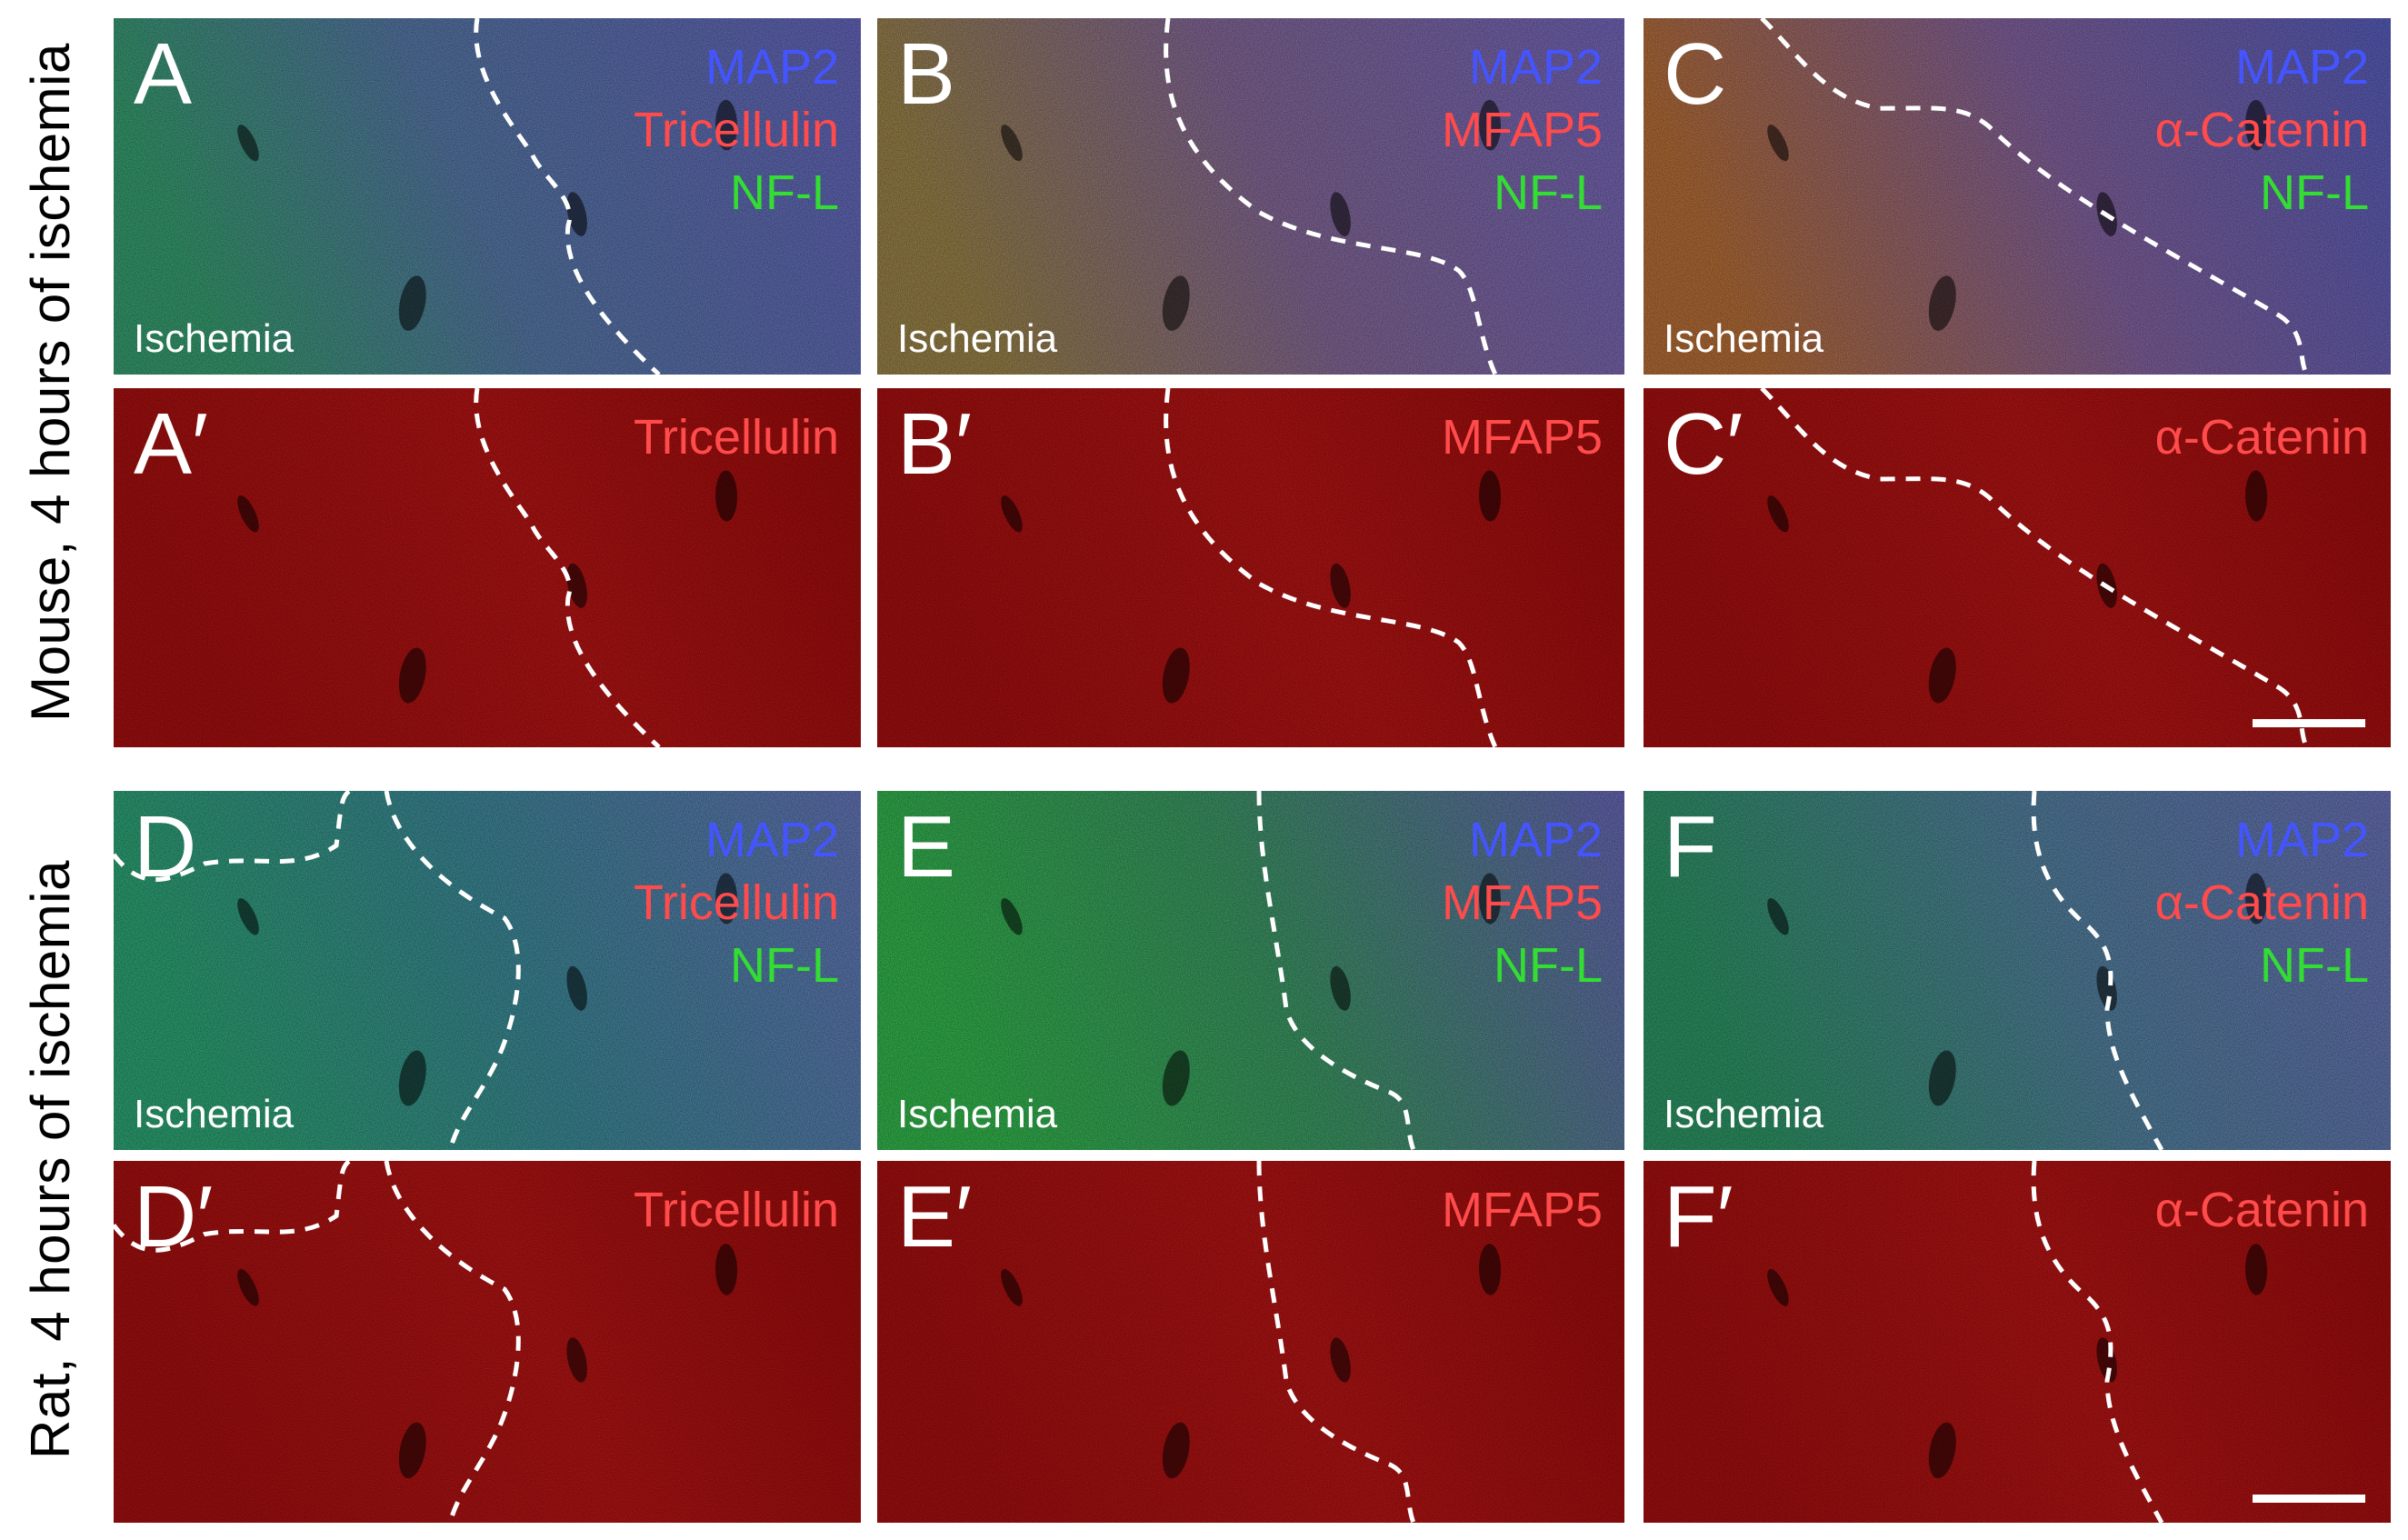  I want to click on micrograph-panel-f: F MAP2 α-Catenin NF-L Ischemia, so click(2017, 971).